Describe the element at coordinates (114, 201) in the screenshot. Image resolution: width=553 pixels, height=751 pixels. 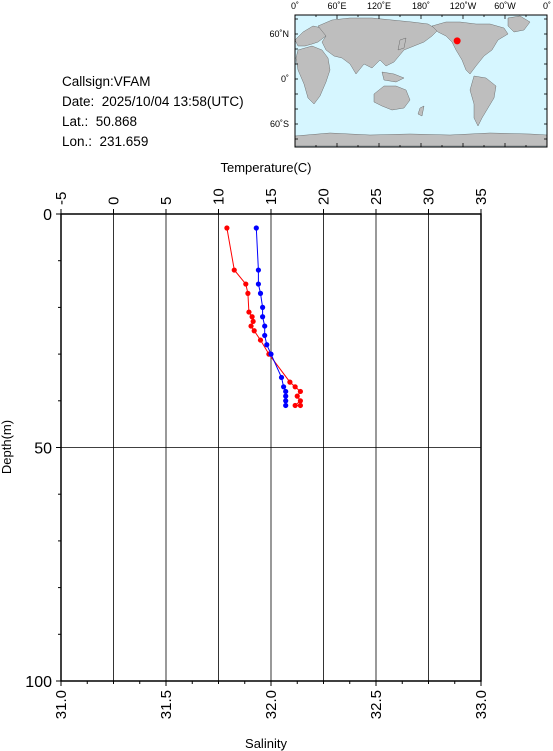
I see `temperature-tick-label: 0` at that location.